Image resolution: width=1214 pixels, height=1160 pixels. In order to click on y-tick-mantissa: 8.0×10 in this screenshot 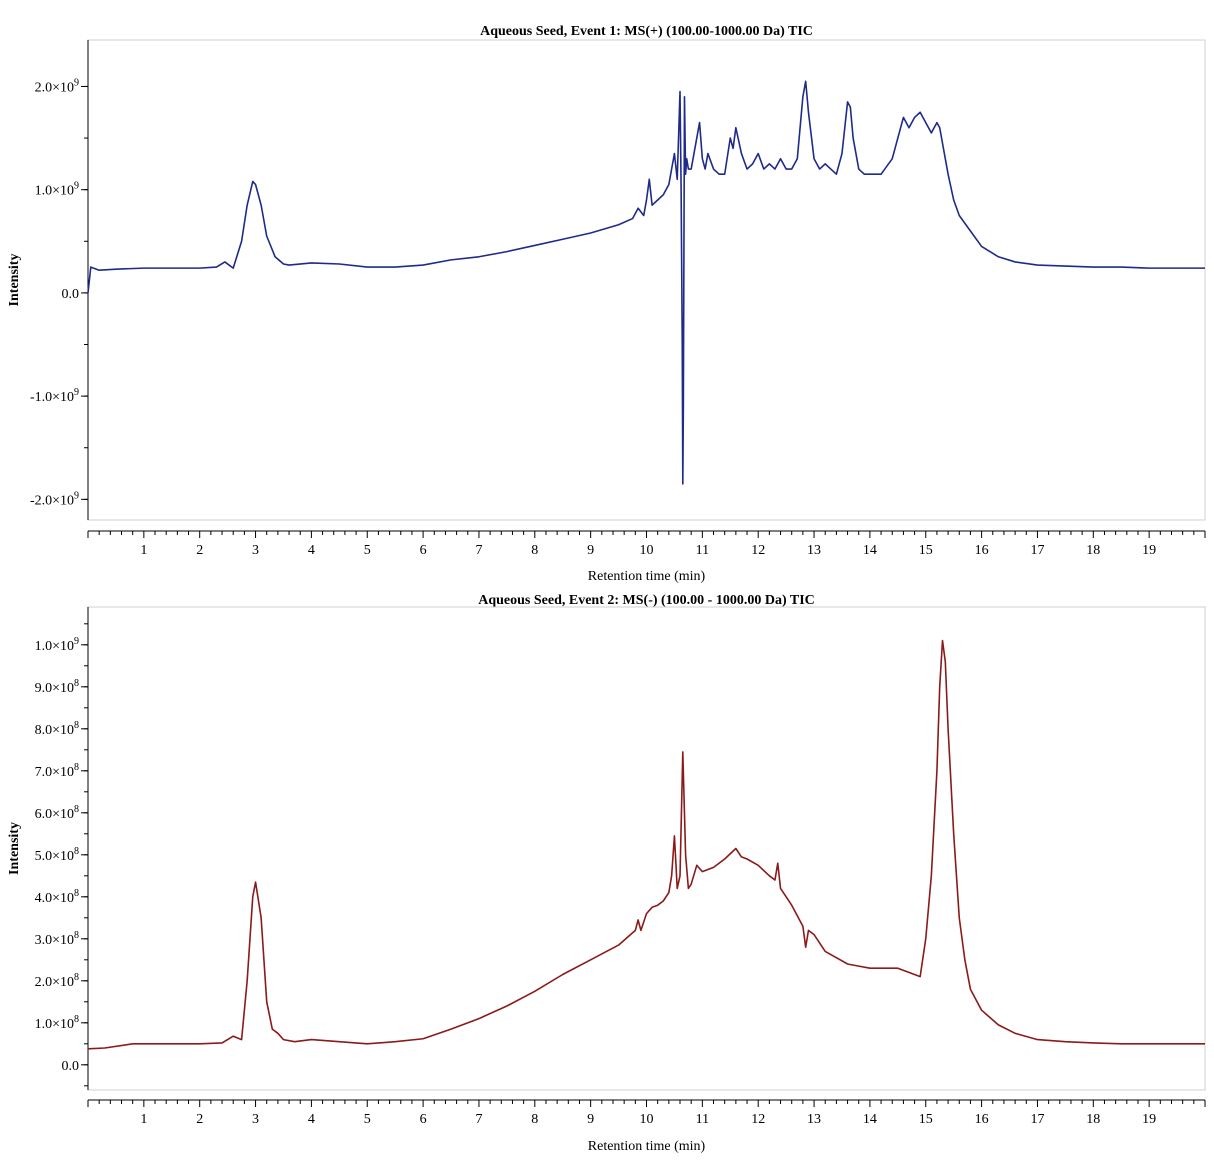, I will do `click(54, 730)`.